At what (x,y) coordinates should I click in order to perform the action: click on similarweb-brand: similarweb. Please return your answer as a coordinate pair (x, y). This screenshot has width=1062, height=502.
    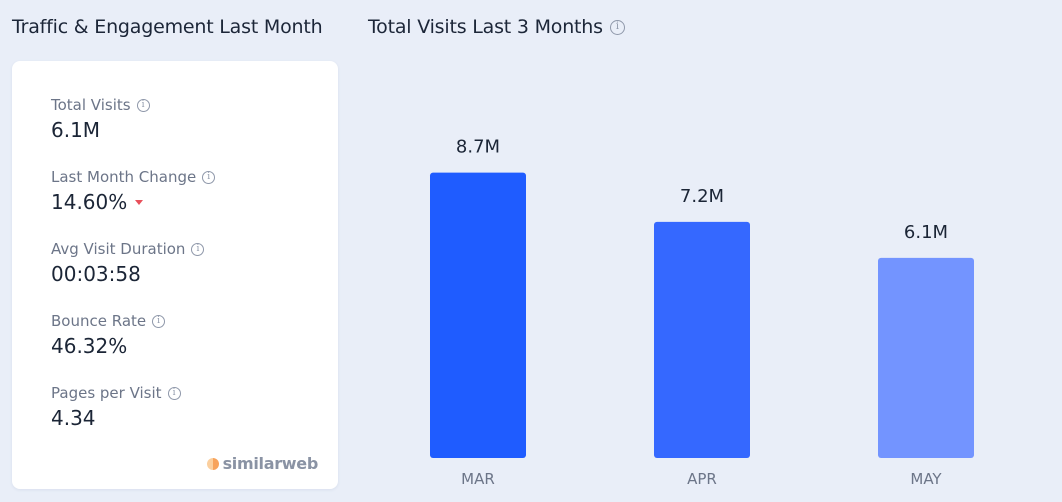
    Looking at the image, I should click on (262, 463).